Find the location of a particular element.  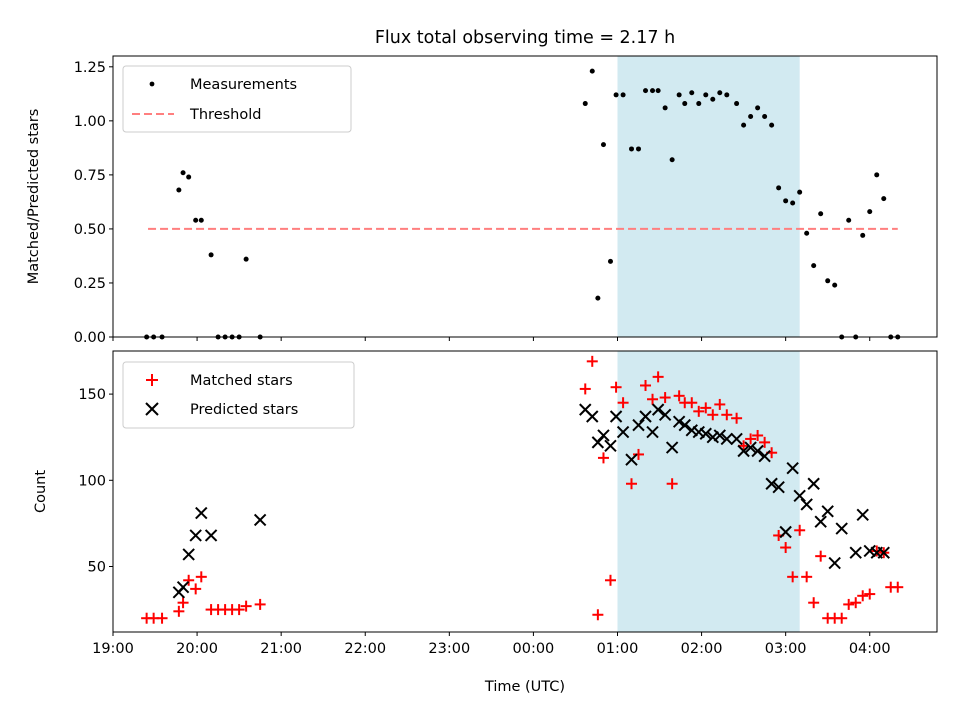

x-tick-label: 00:00 is located at coordinates (534, 649).